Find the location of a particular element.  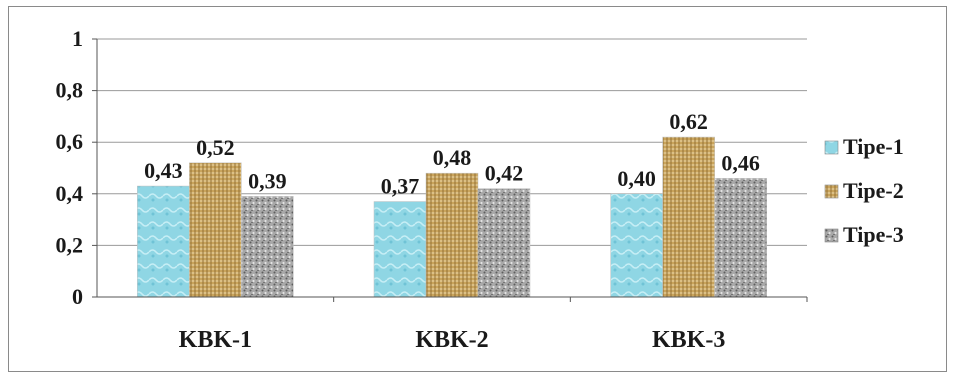

data-label: 0,43 is located at coordinates (163, 170).